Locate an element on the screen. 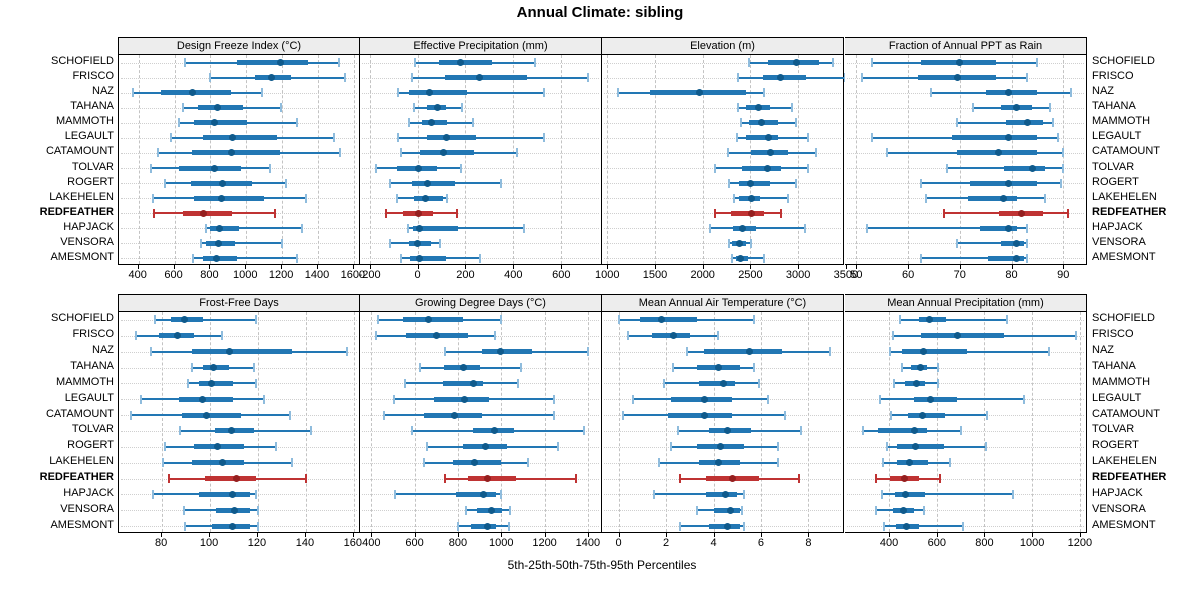 The image size is (1200, 600). station-label-right: REDFEATHER is located at coordinates (1129, 211).